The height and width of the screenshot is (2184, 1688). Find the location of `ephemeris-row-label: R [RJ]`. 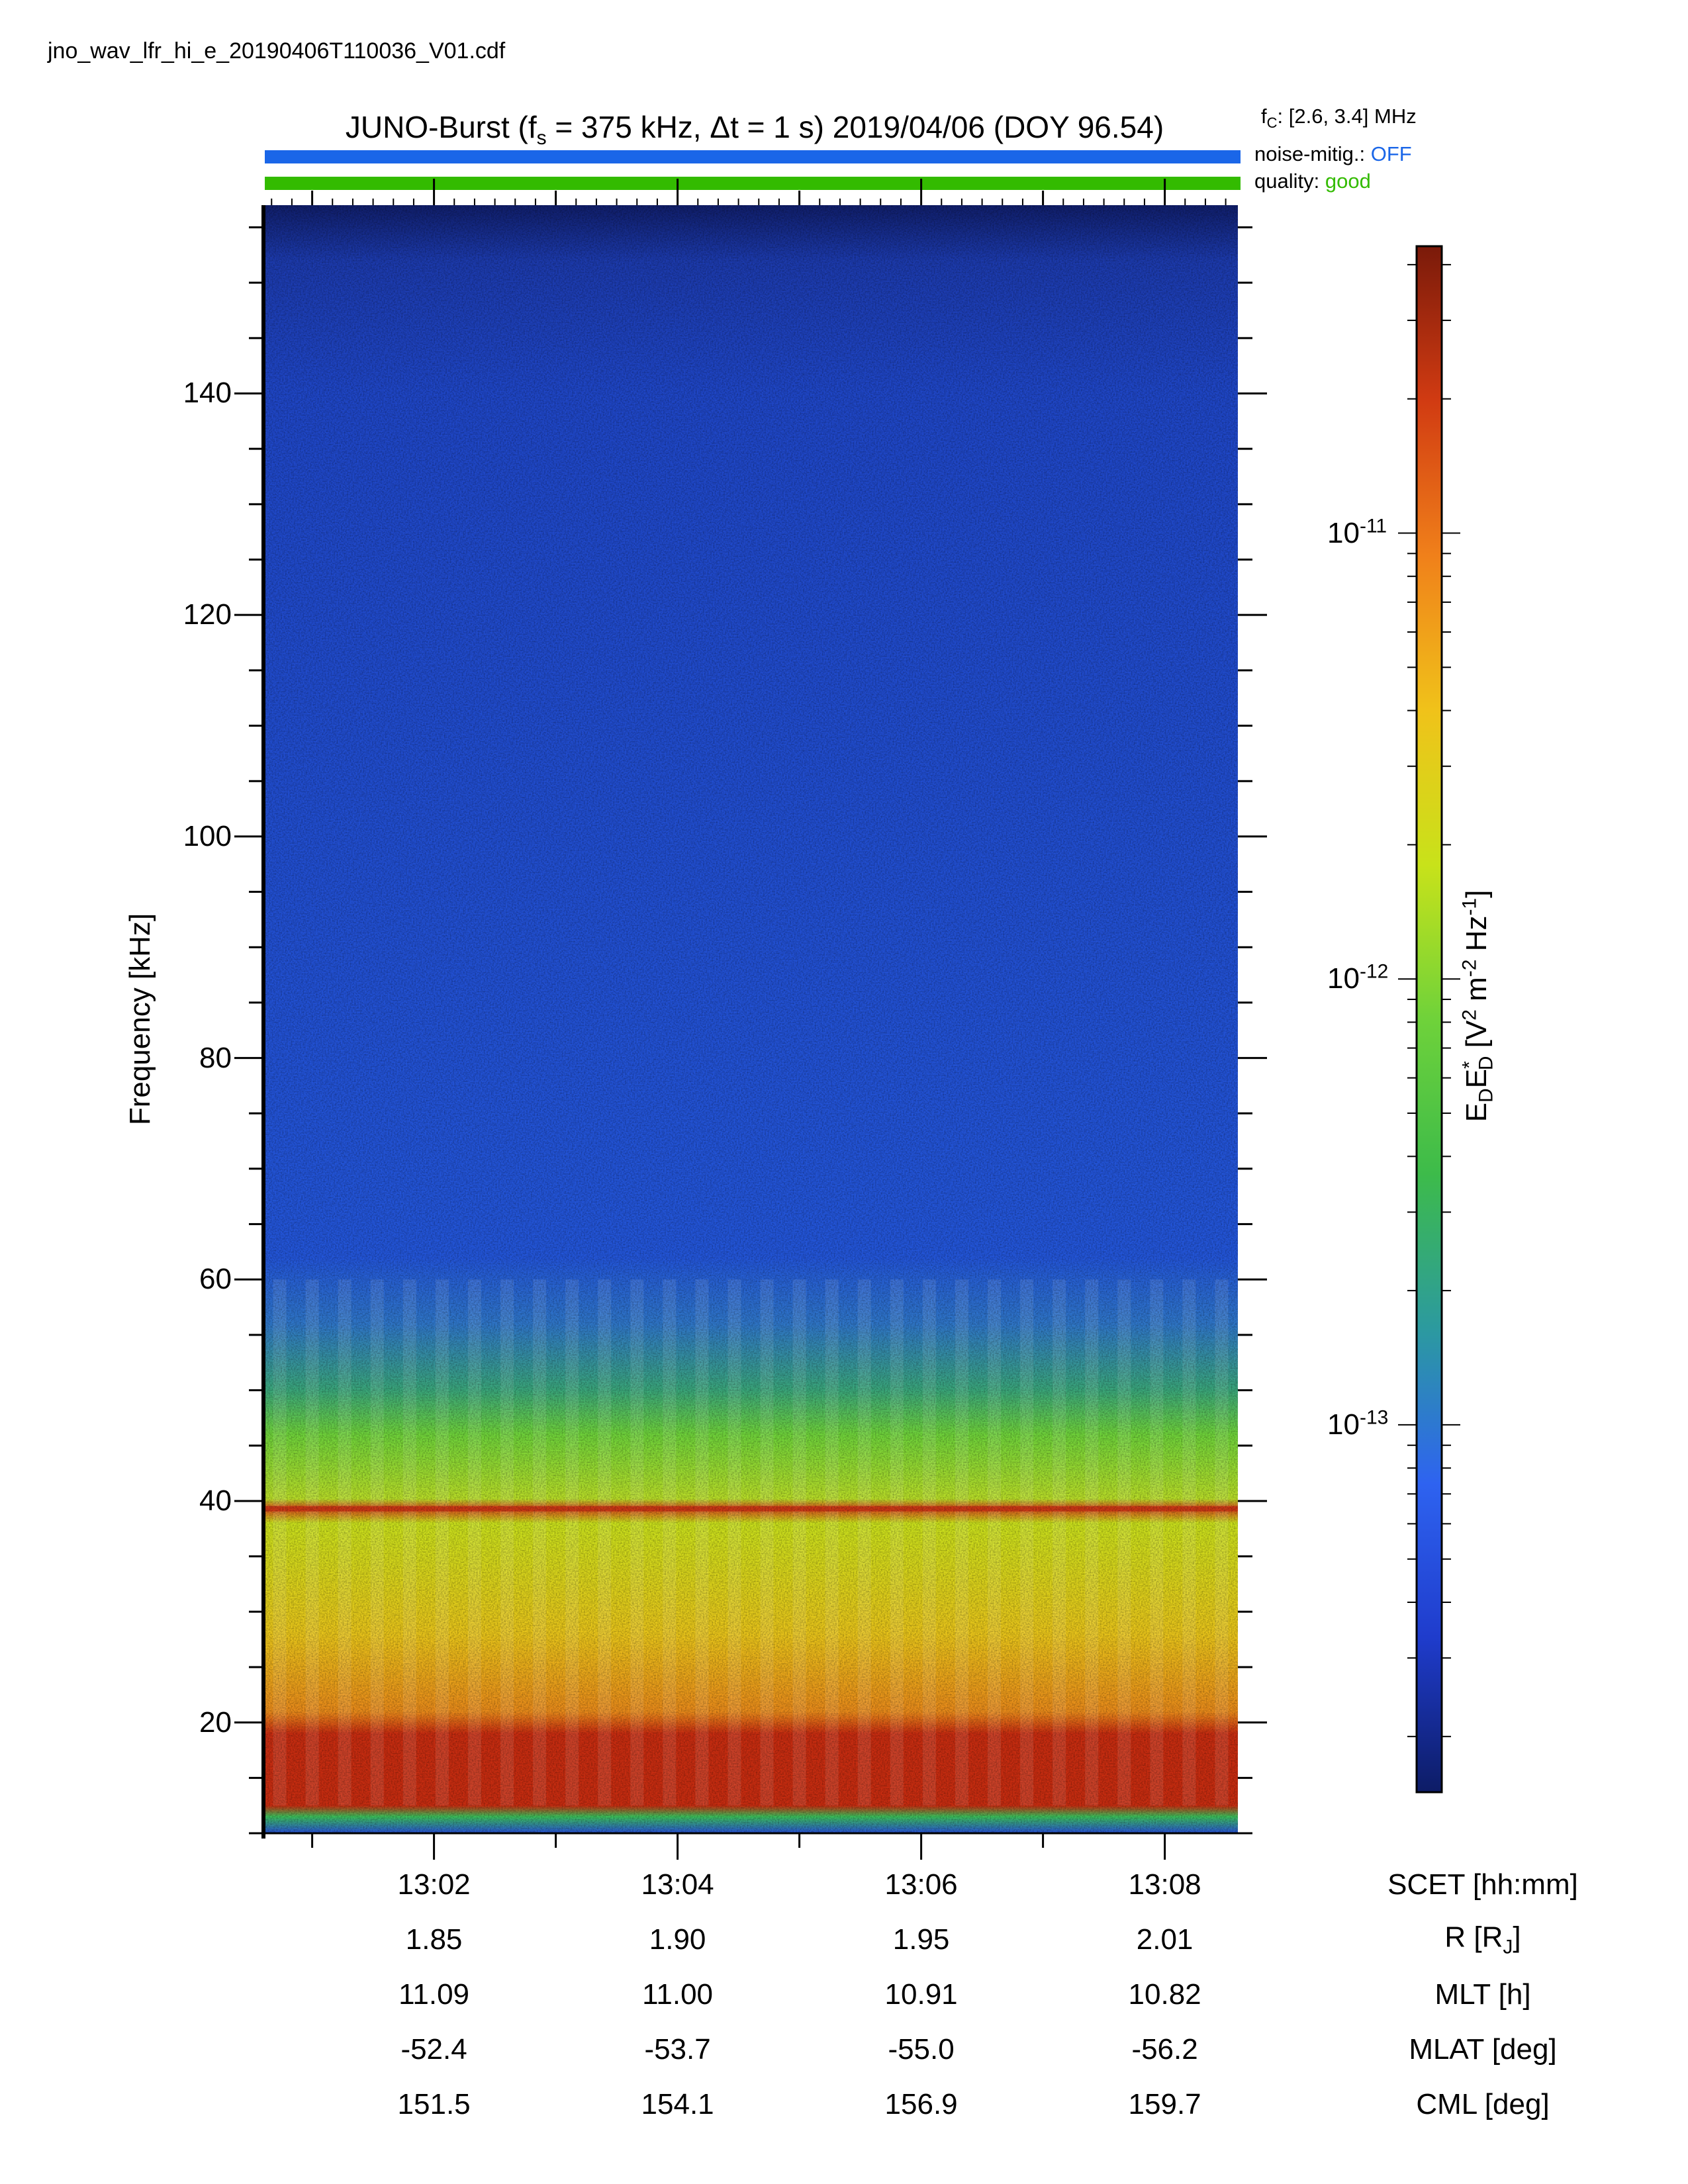

ephemeris-row-label: R [RJ] is located at coordinates (1482, 1940).